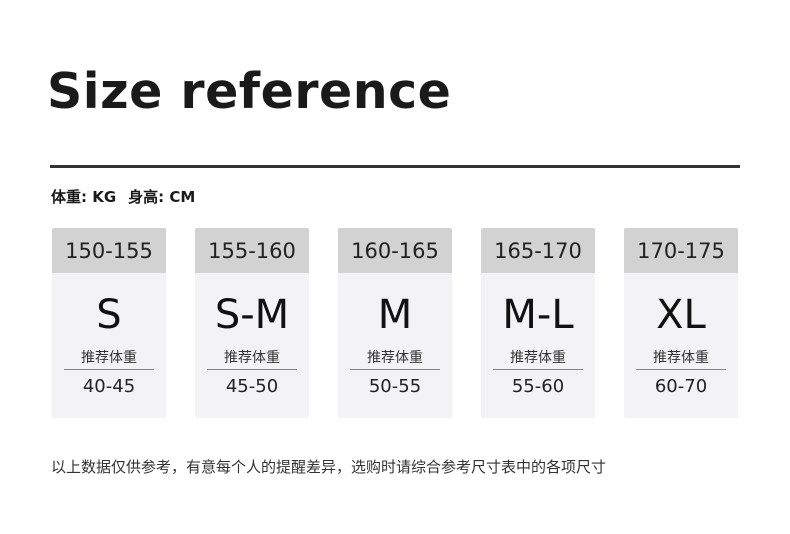 This screenshot has height=534, width=790. What do you see at coordinates (395, 386) in the screenshot?
I see `weight-range: 50-55` at bounding box center [395, 386].